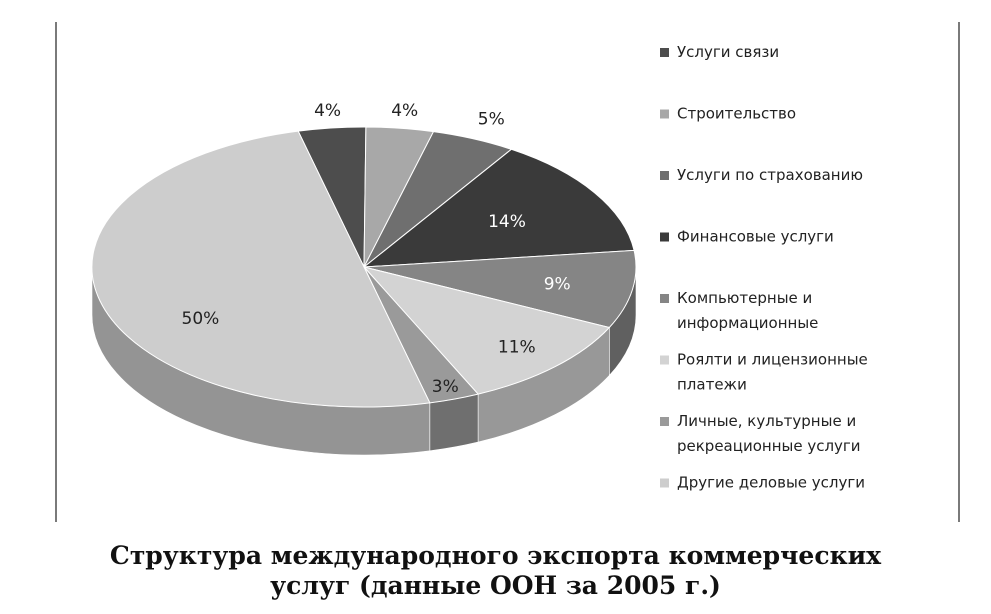  I want to click on legend-label-7-0: Другие деловые услуги, so click(771, 483).